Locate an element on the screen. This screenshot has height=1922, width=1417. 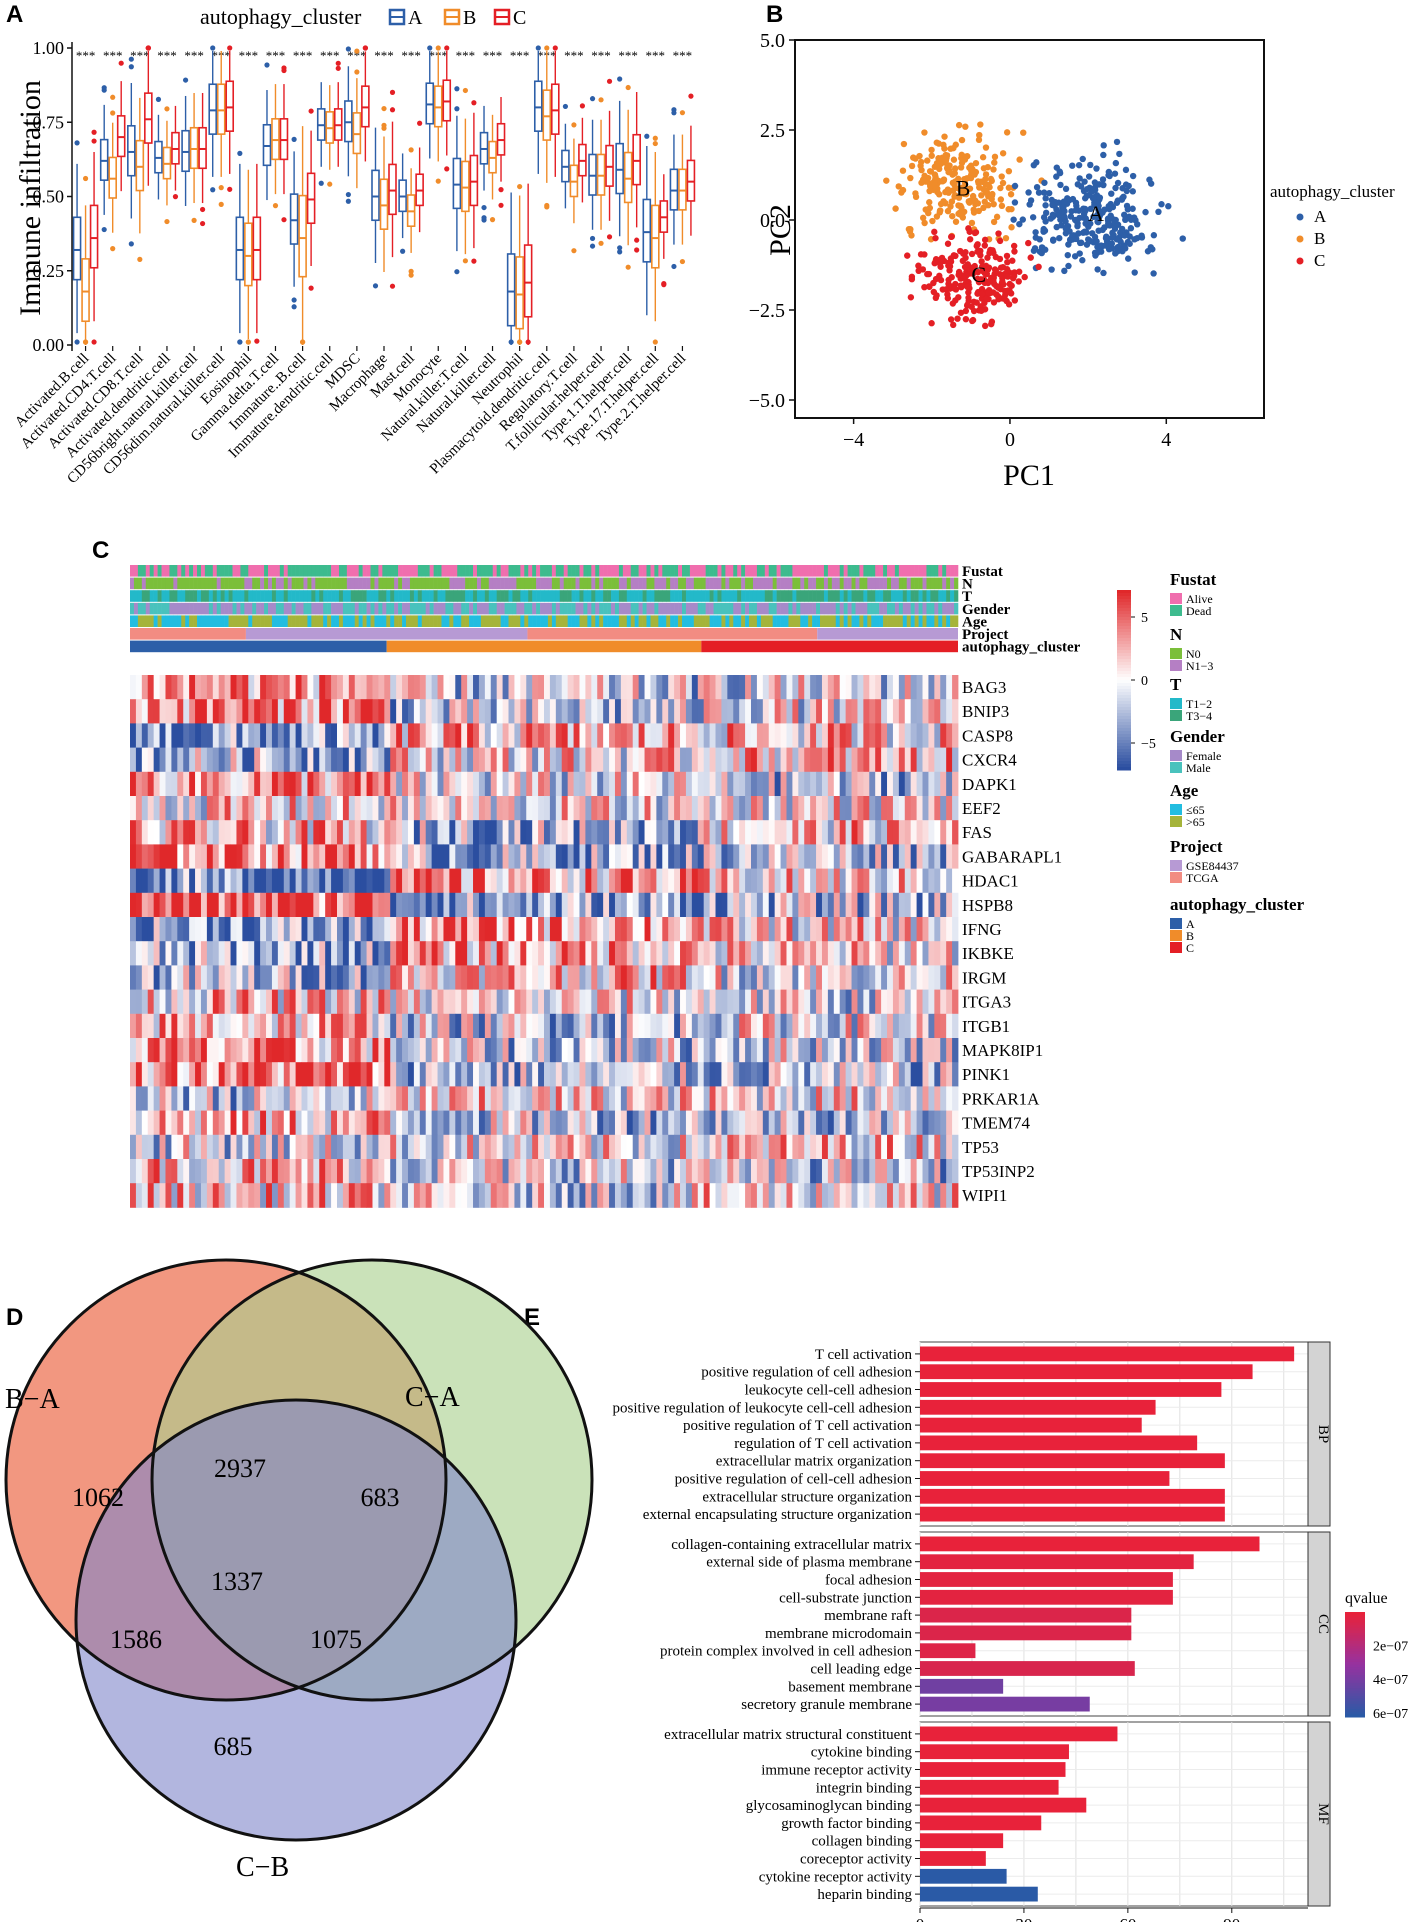
pca-legend-dot-c is located at coordinates (1300, 261).